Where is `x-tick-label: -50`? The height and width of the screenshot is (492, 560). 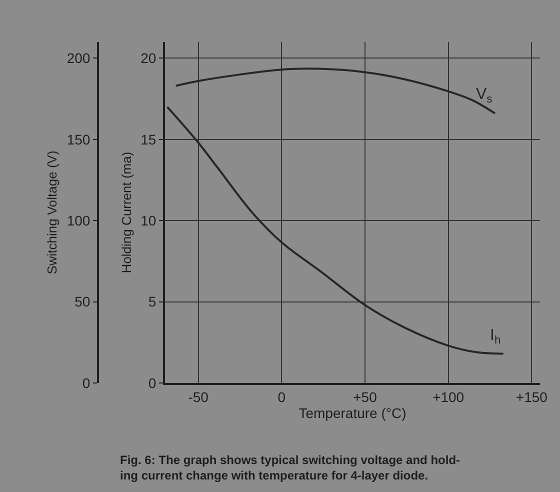 x-tick-label: -50 is located at coordinates (198, 396).